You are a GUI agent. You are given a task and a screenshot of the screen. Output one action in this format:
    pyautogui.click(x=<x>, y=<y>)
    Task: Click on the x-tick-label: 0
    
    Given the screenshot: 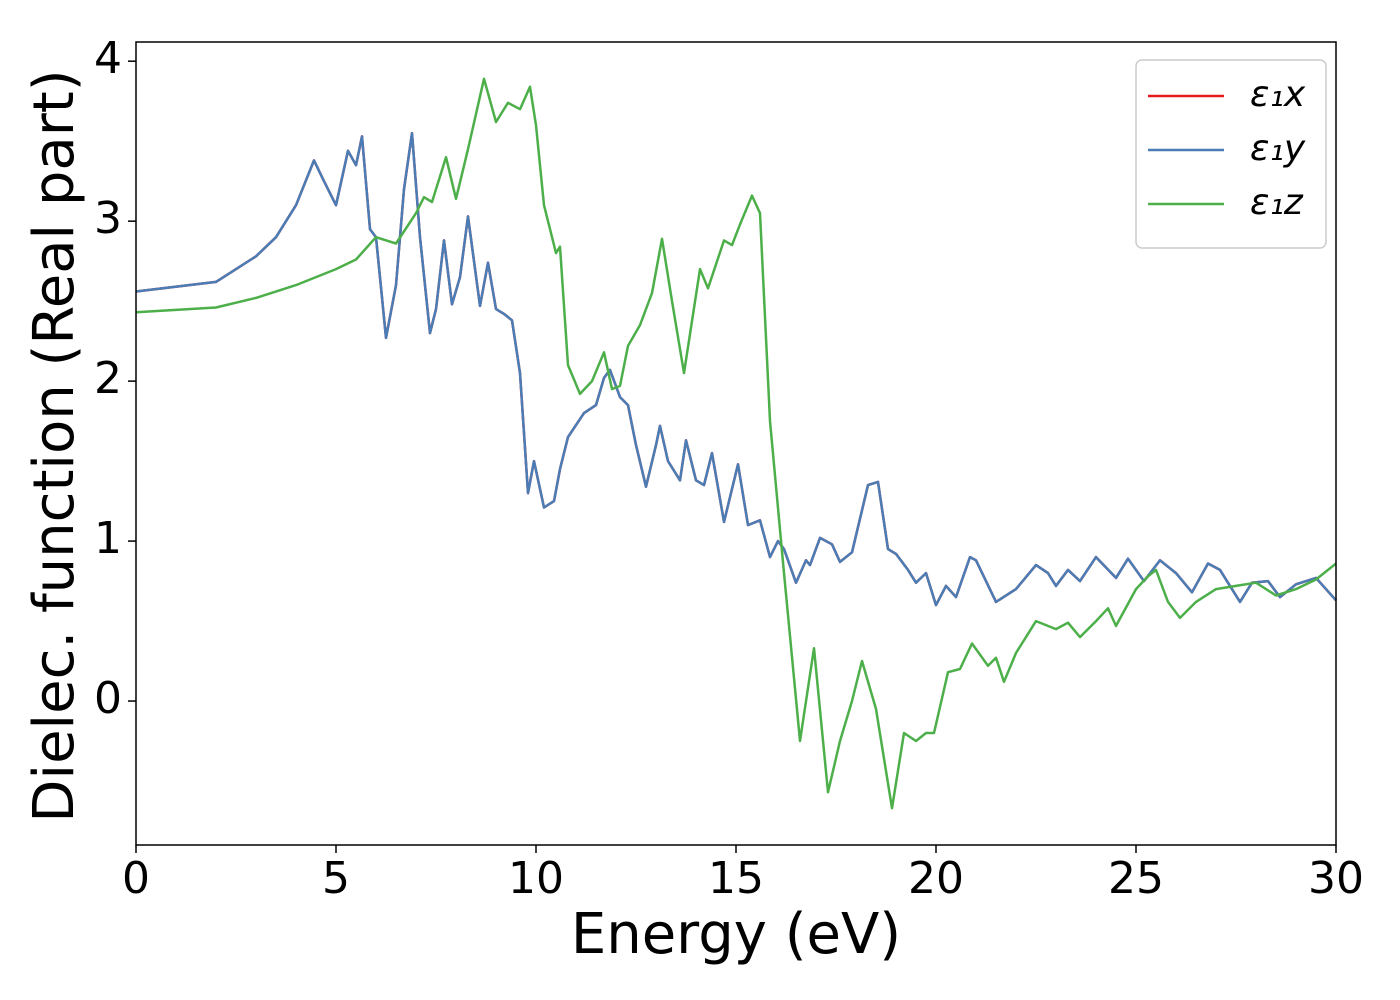 What is the action you would take?
    pyautogui.click(x=136, y=878)
    